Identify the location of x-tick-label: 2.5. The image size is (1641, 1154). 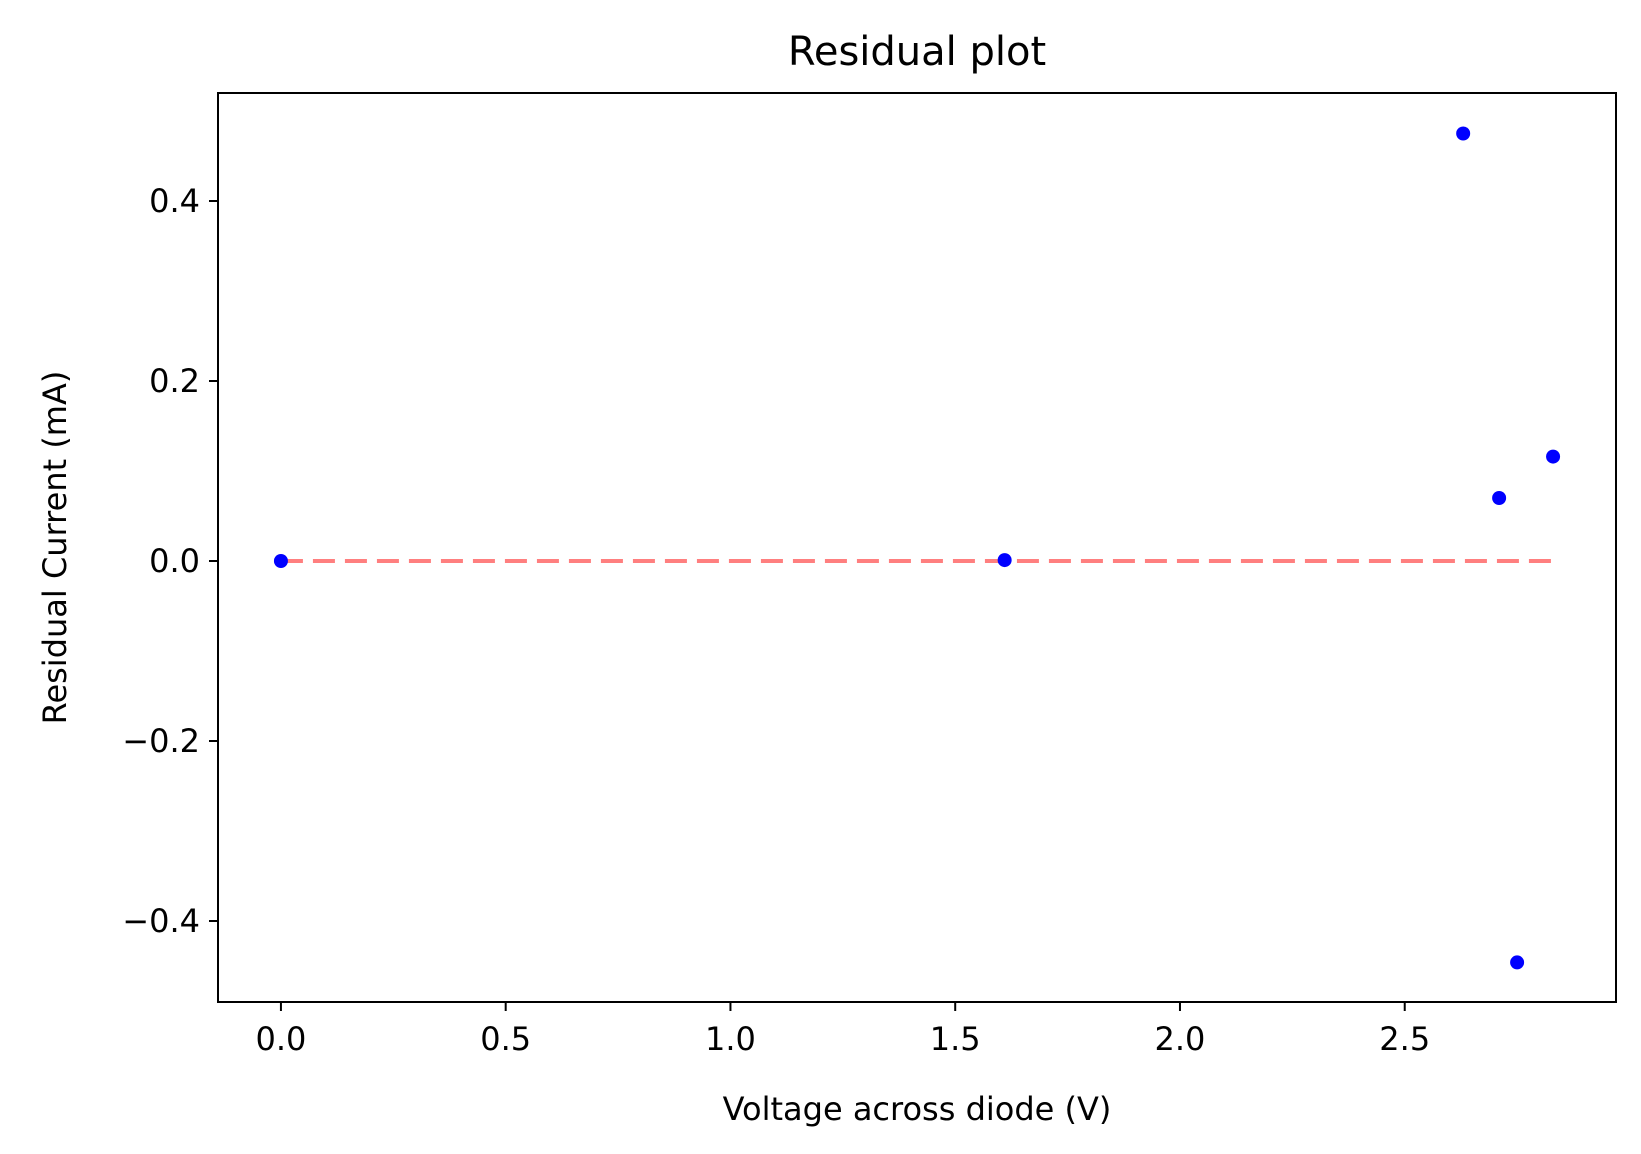
(1404, 1039).